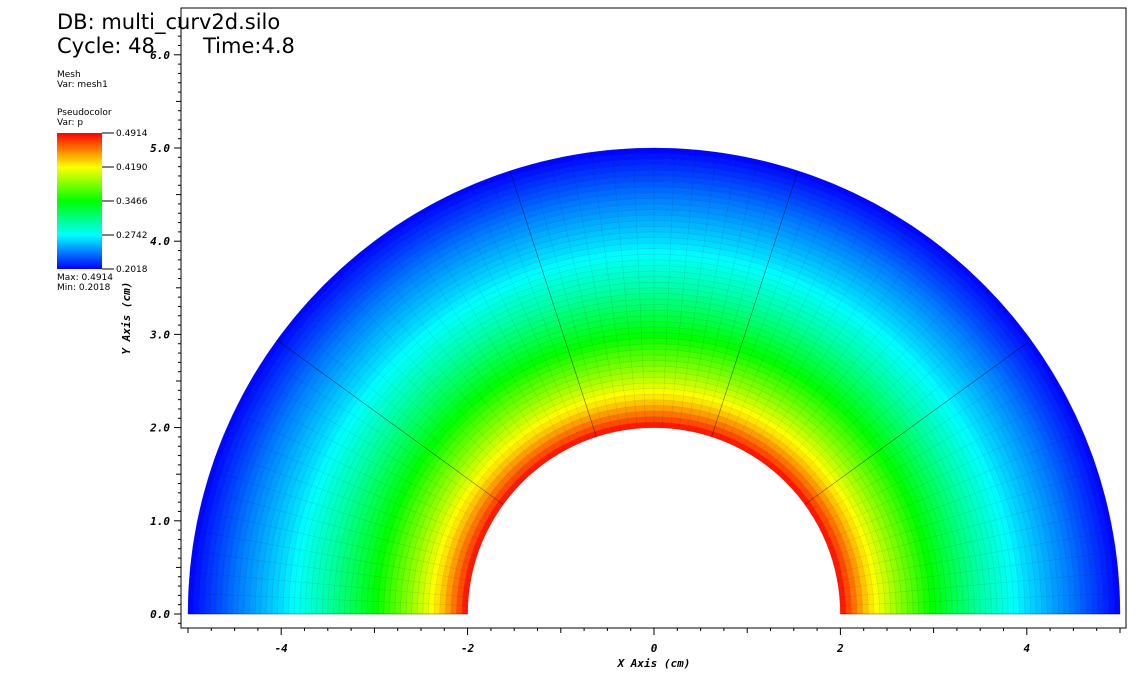  Describe the element at coordinates (160, 521) in the screenshot. I see `y-tick-label: 1.0` at that location.